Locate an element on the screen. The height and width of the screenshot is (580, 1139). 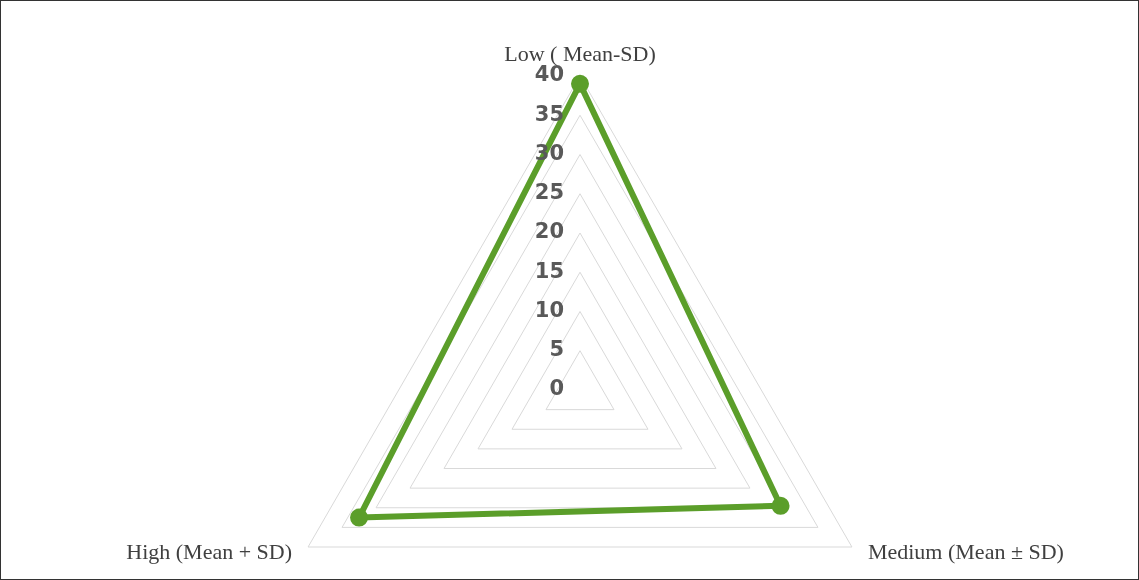
y-tick-label: 35 is located at coordinates (549, 113).